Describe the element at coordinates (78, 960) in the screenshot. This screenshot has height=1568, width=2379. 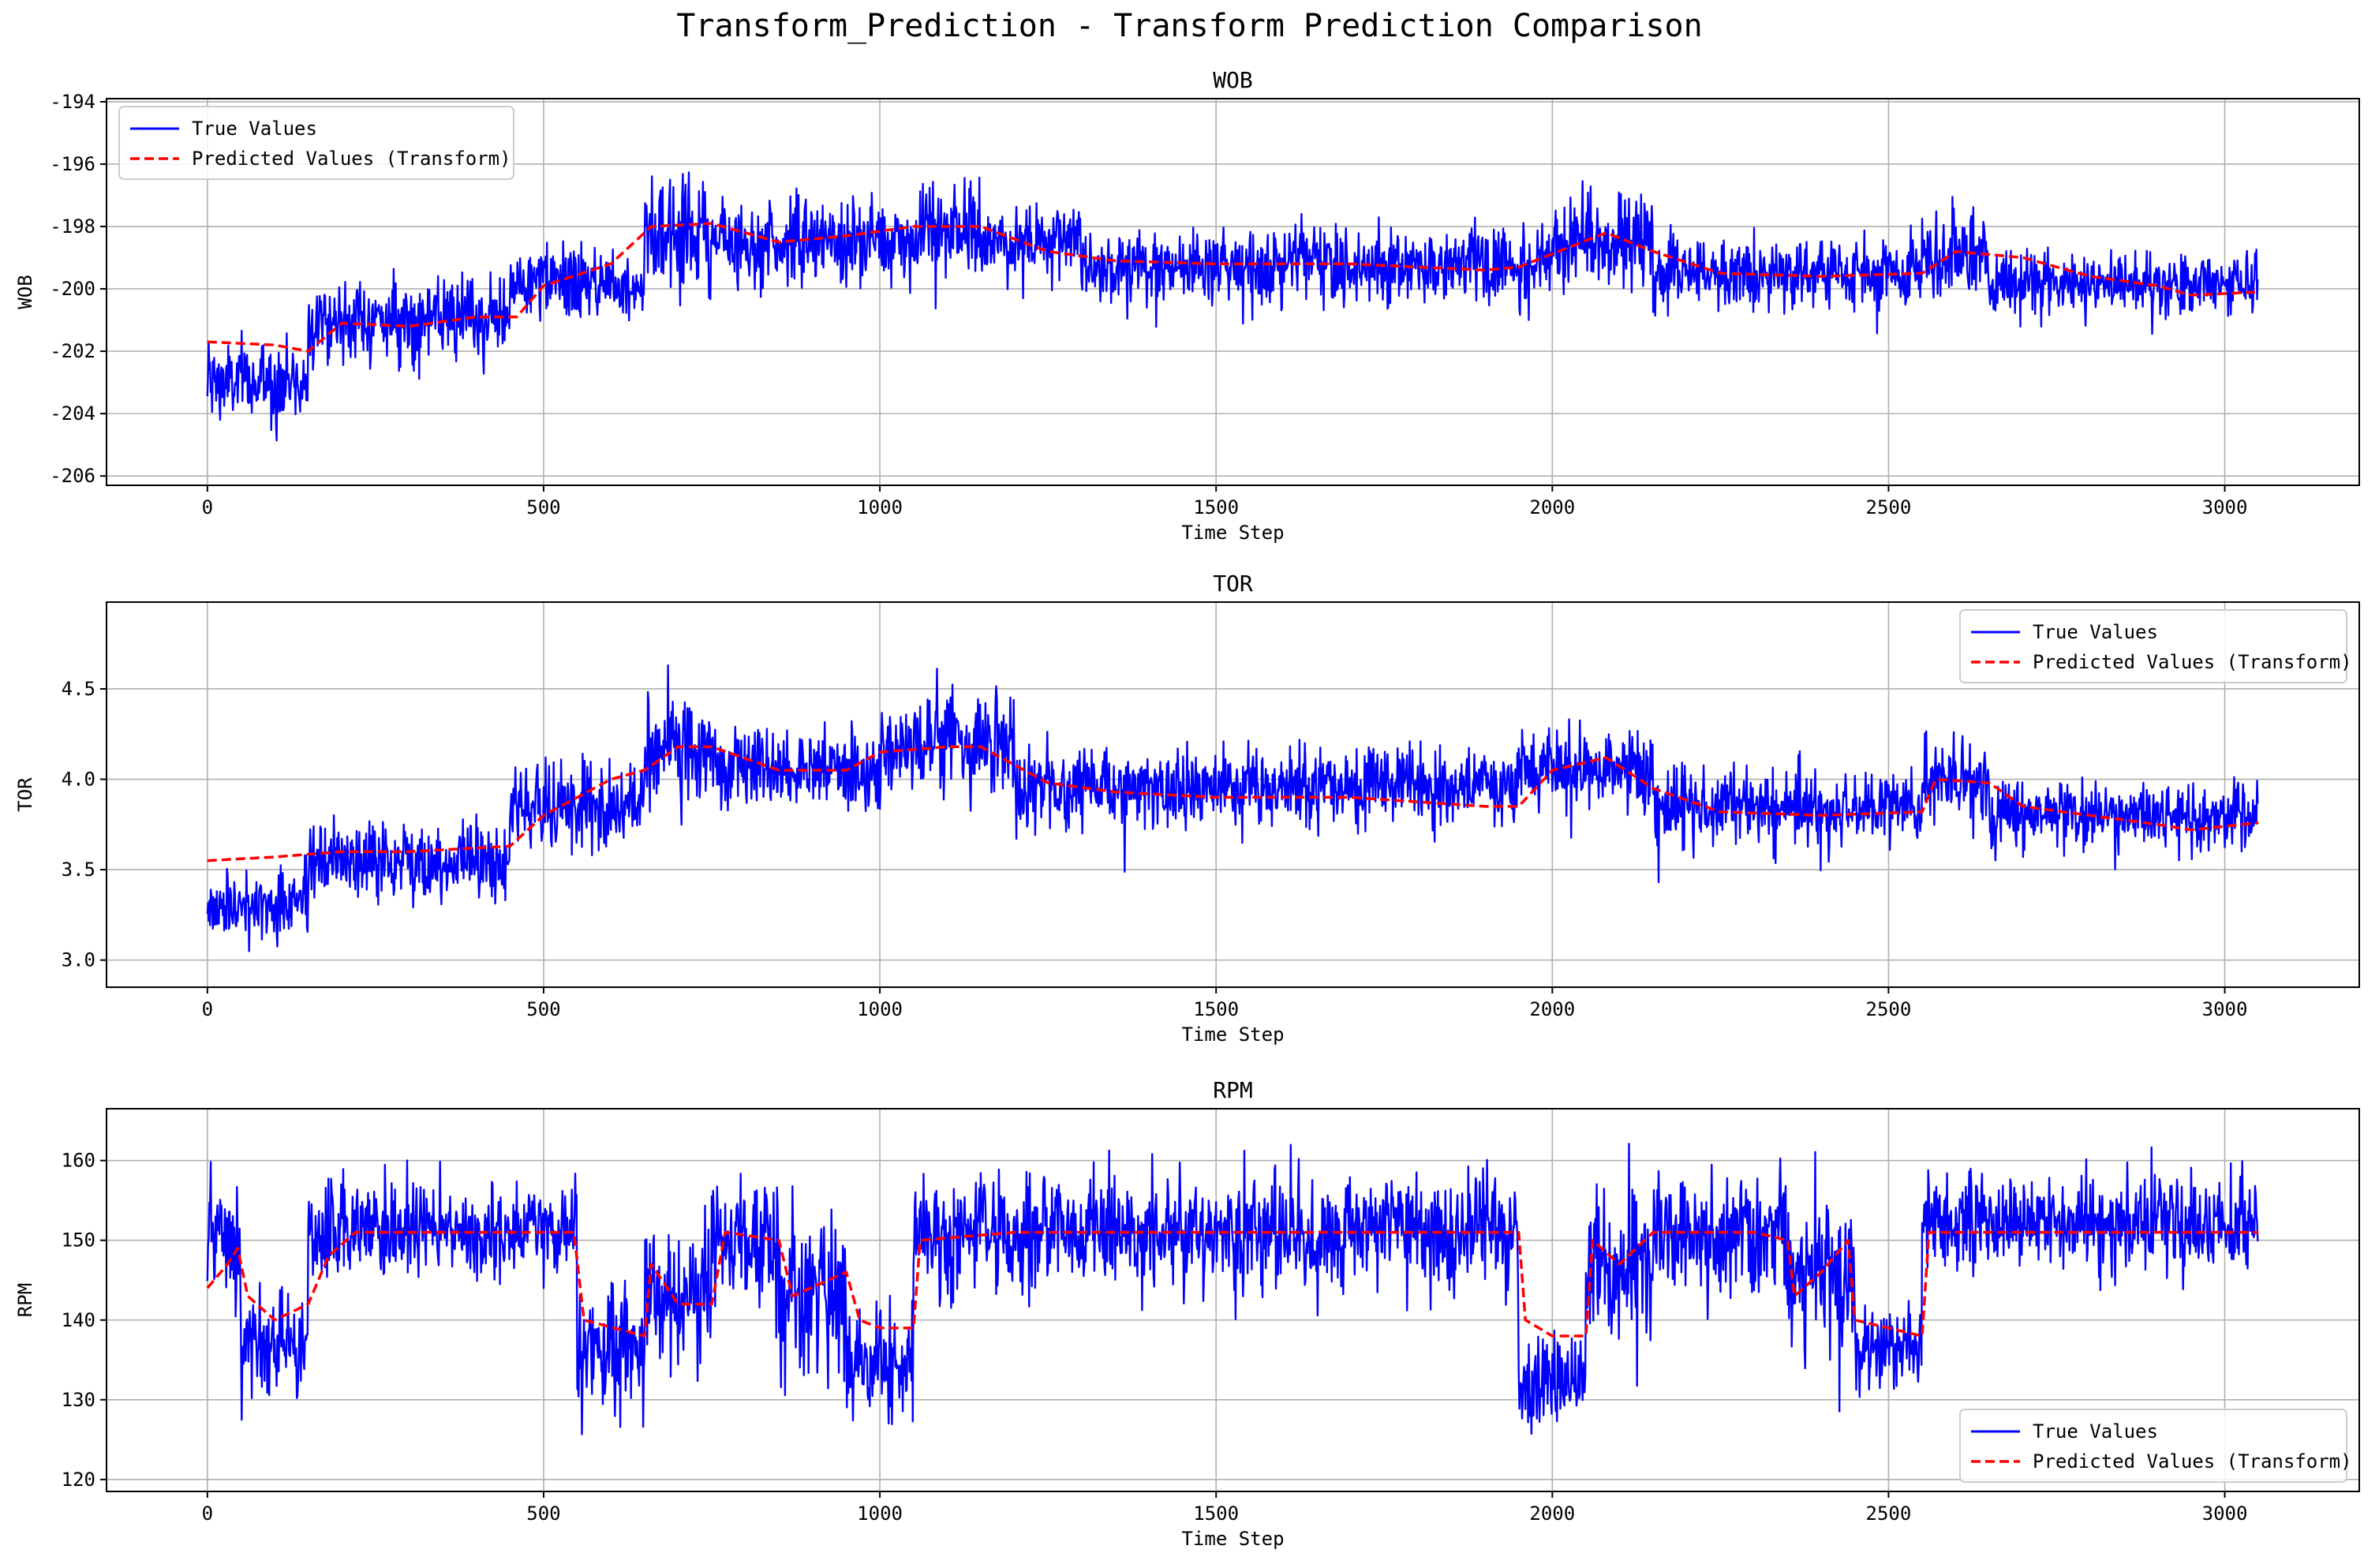
I see `y-tick-label: 3.0` at that location.